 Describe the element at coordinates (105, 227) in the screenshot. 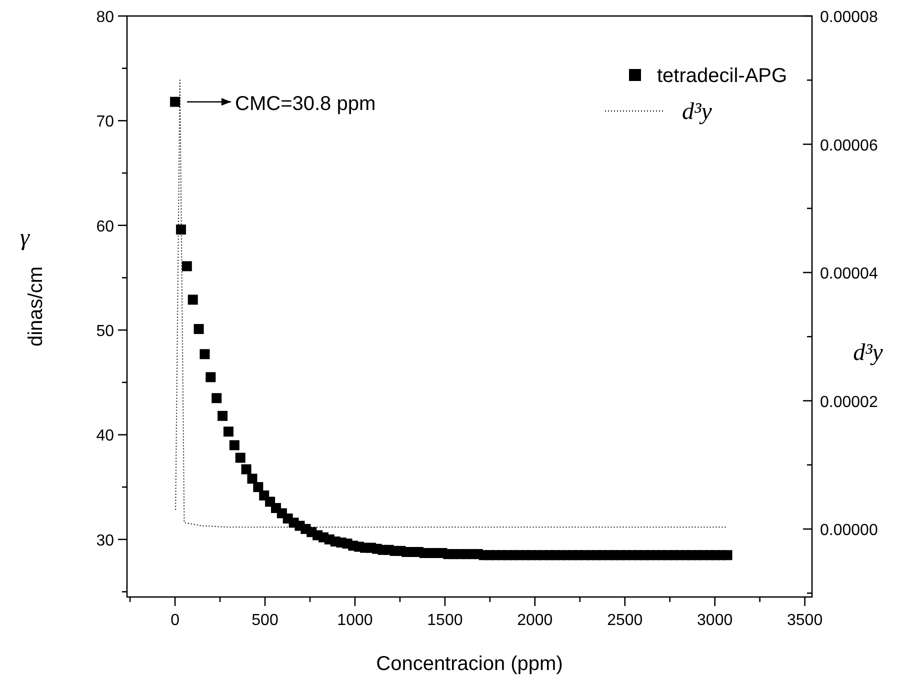

I see `y-tick-label: 60` at that location.